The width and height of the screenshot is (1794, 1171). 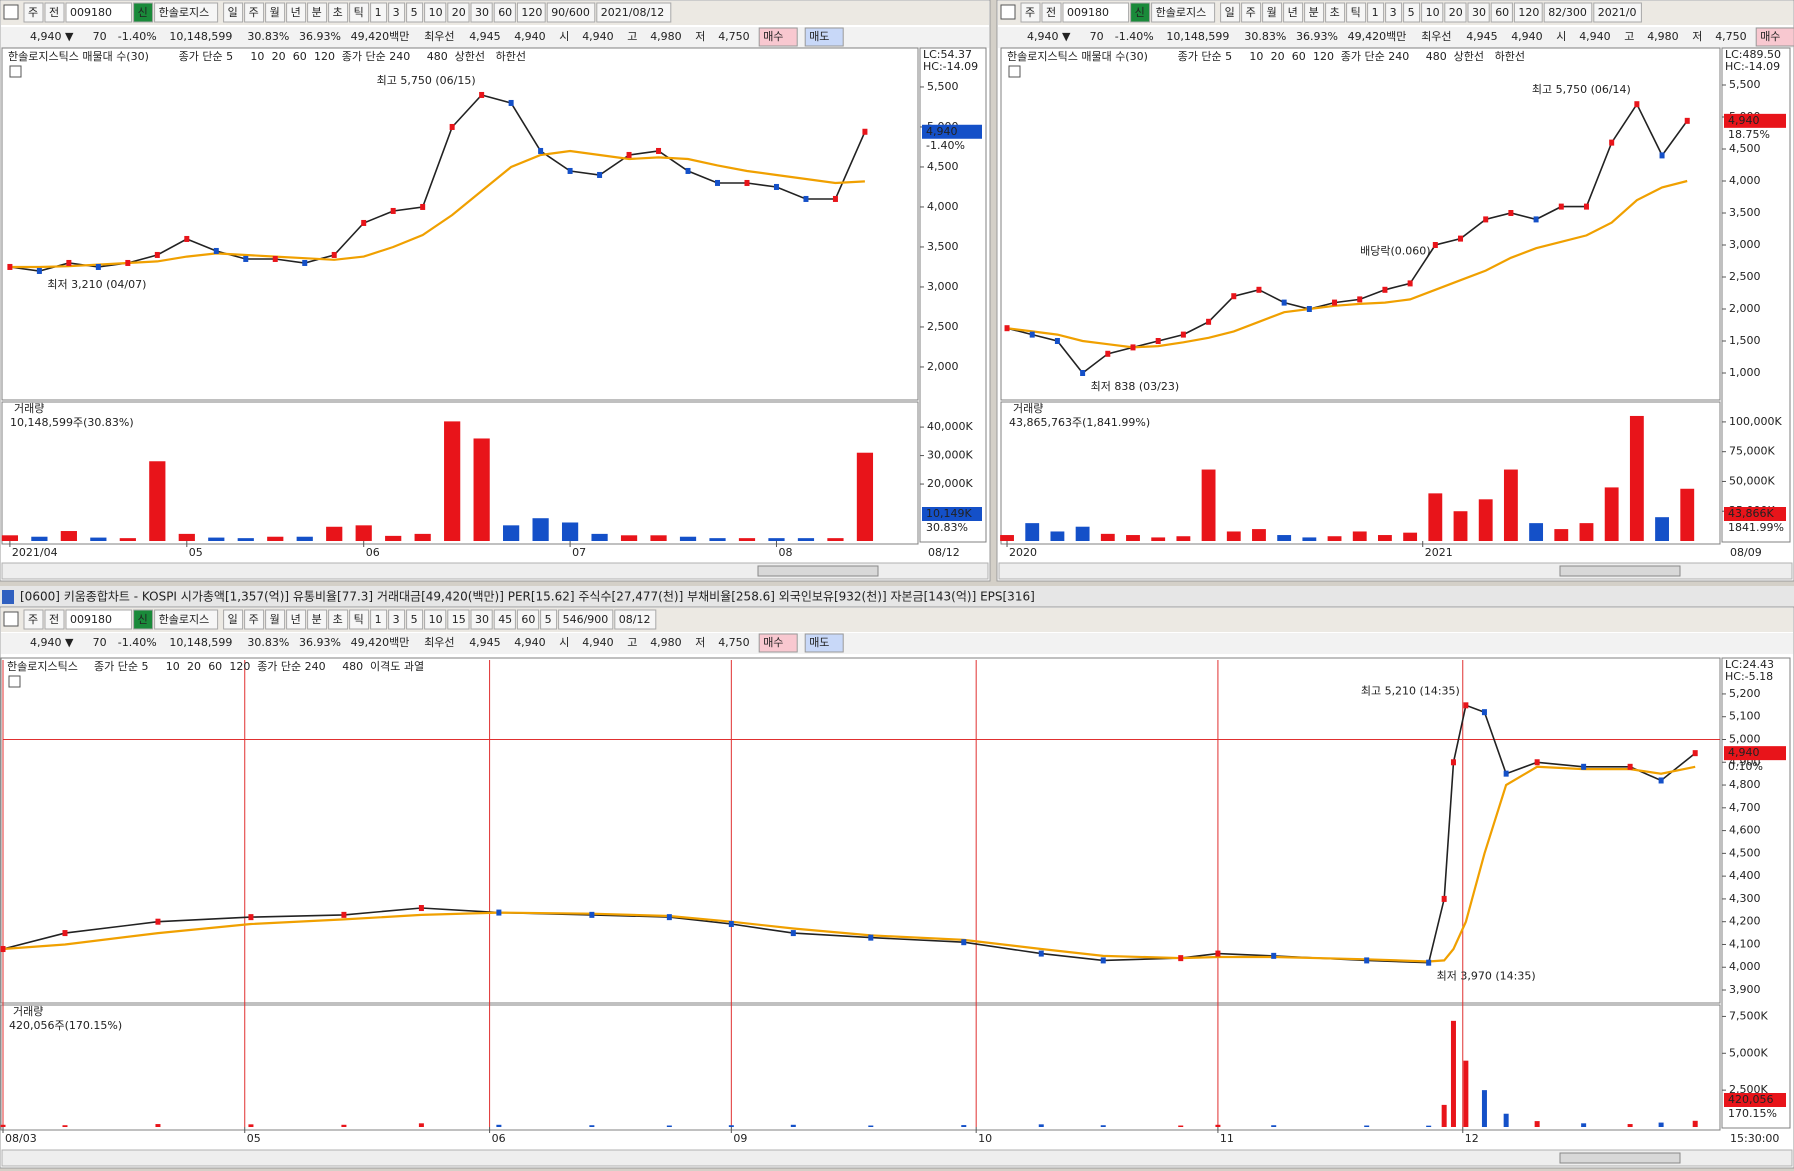 What do you see at coordinates (378, 12) in the screenshot?
I see `toolbar-label: 1` at bounding box center [378, 12].